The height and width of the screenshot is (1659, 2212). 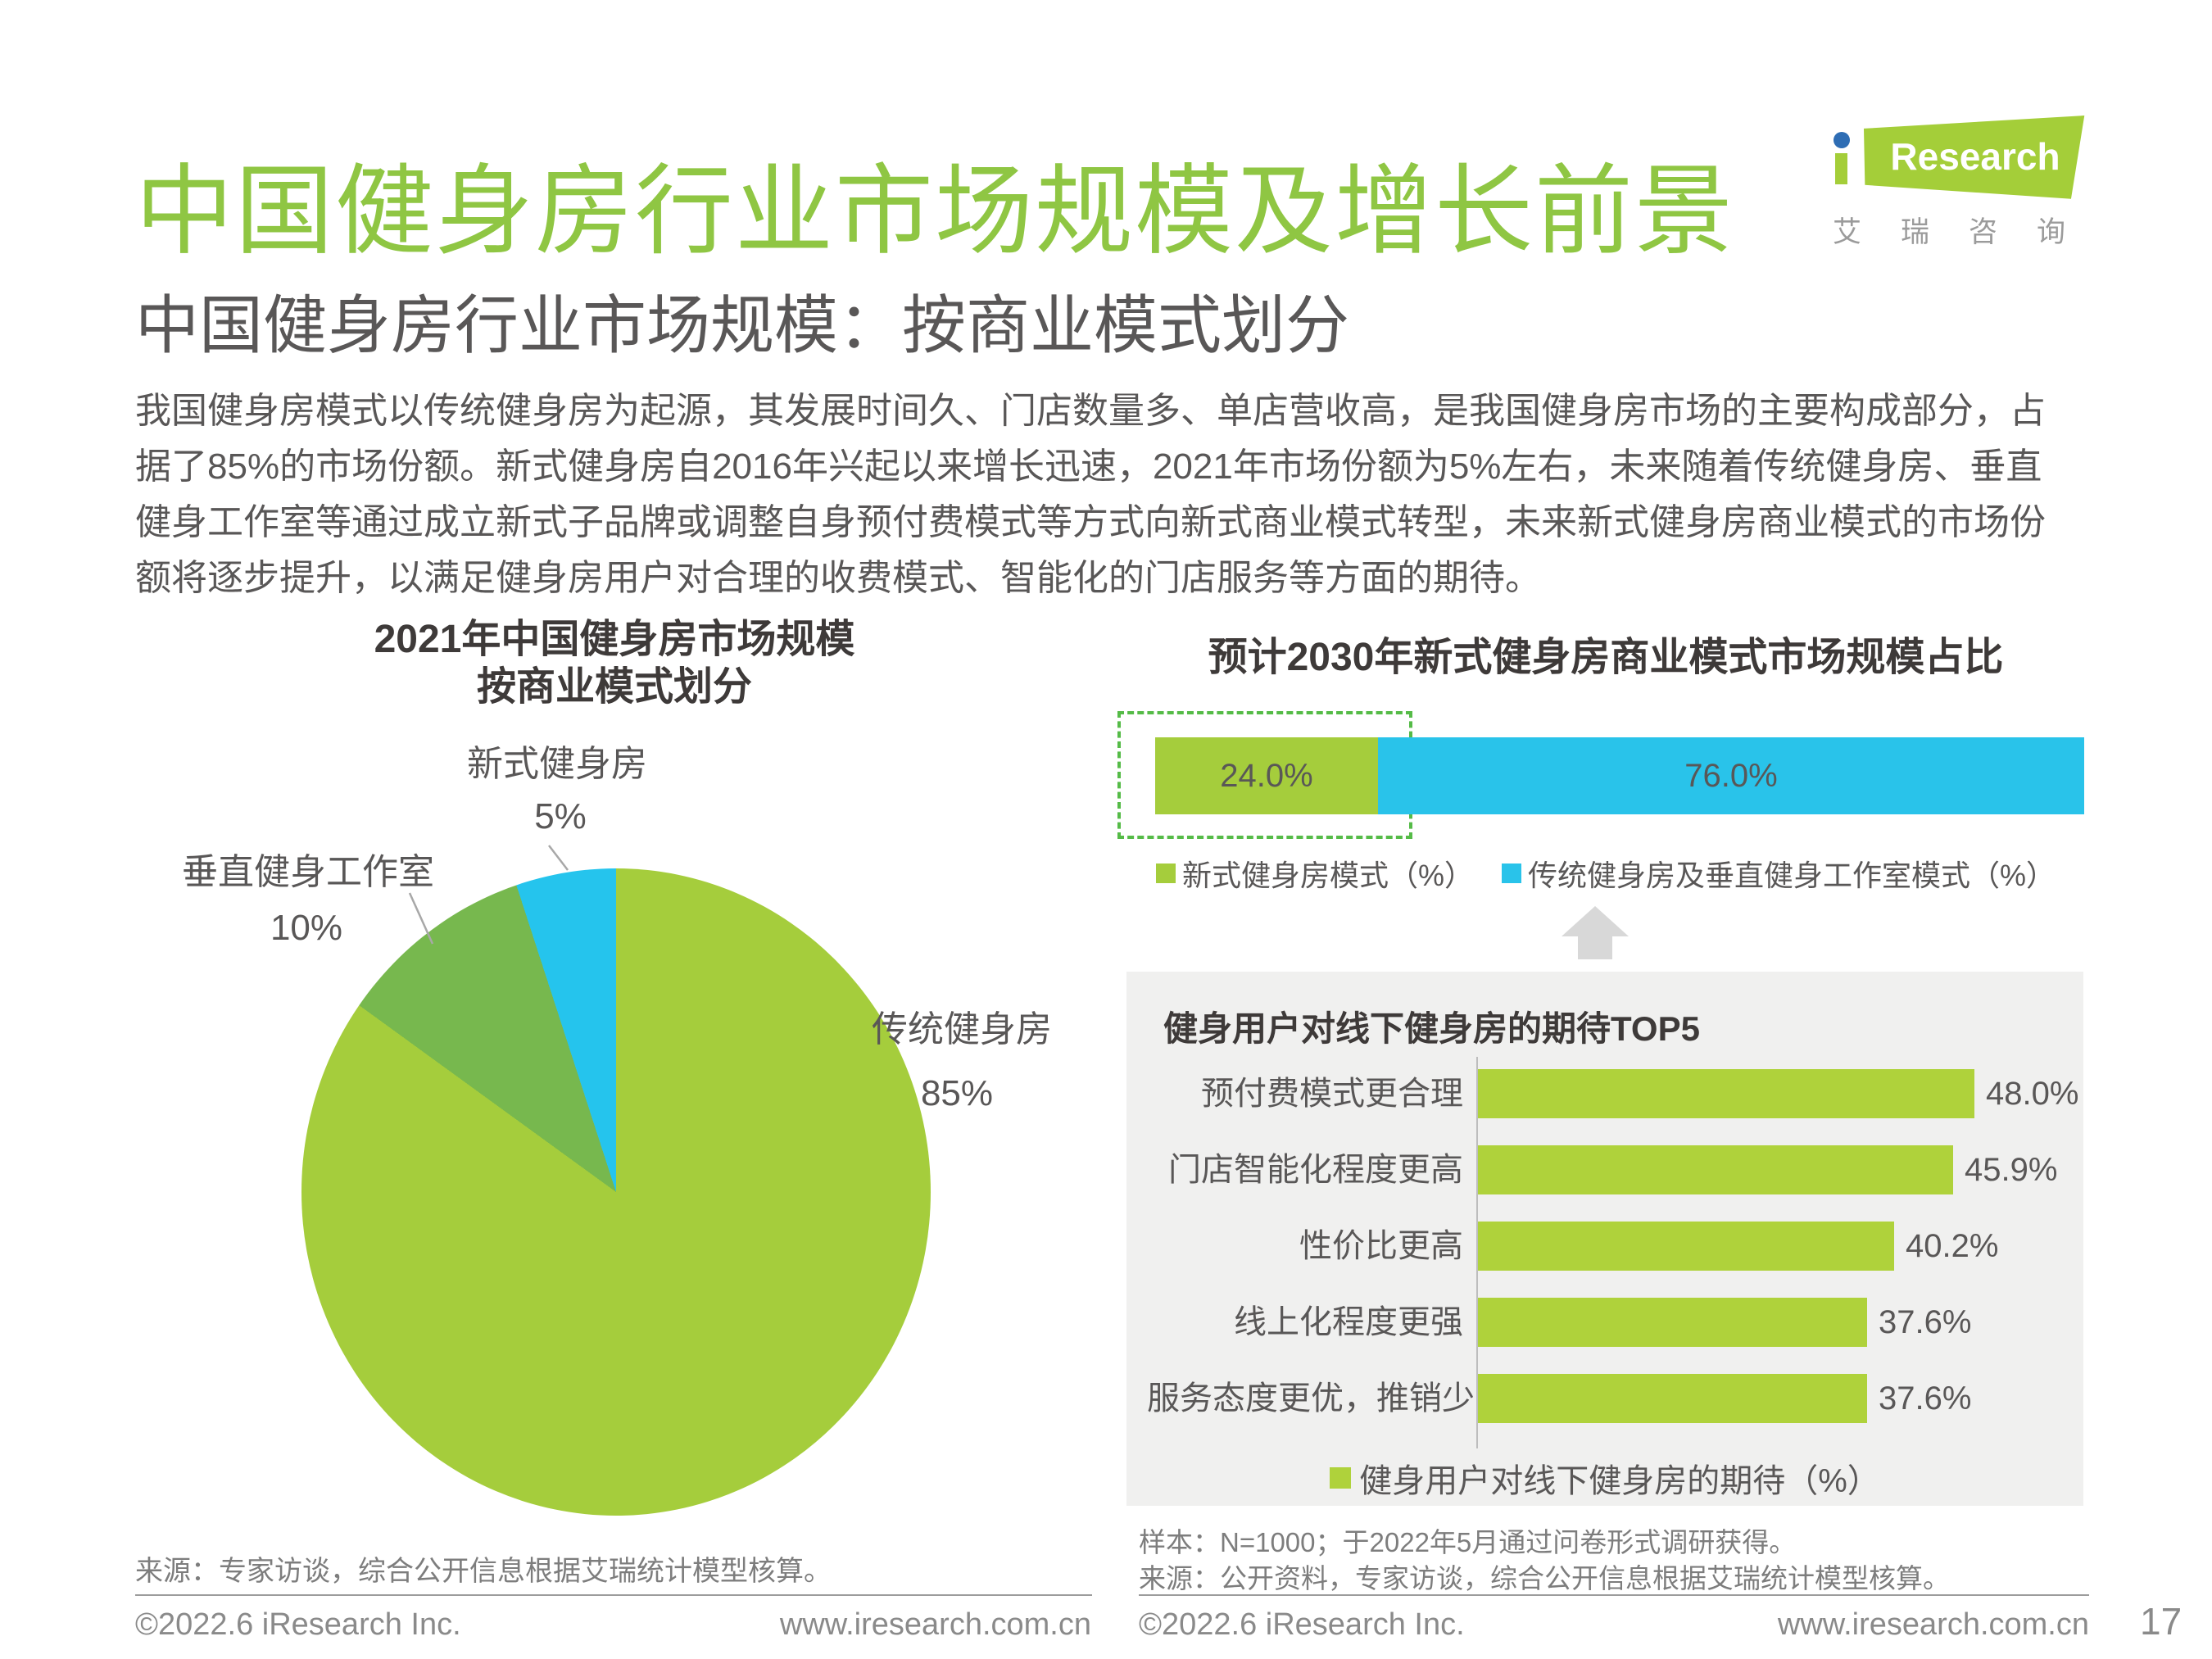 I want to click on pie-label-traditional: 传统健身房, so click(x=962, y=1029).